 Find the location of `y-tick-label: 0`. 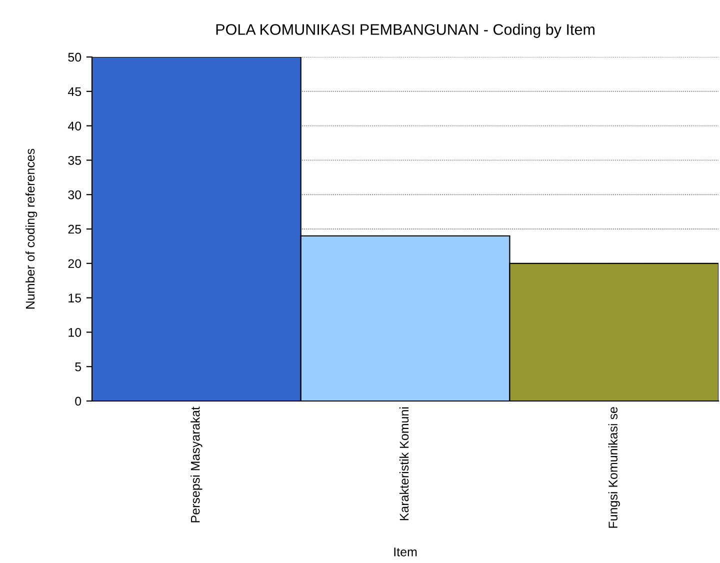

y-tick-label: 0 is located at coordinates (78, 401).